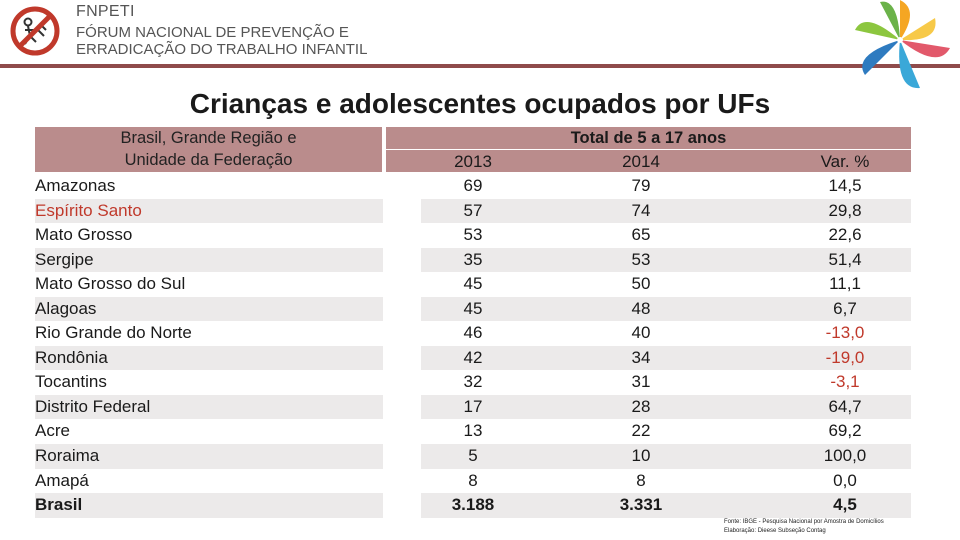 The image size is (960, 540). Describe the element at coordinates (775, 531) in the screenshot. I see `source-line2: Elaboração: Dieese Subseção Contag` at that location.